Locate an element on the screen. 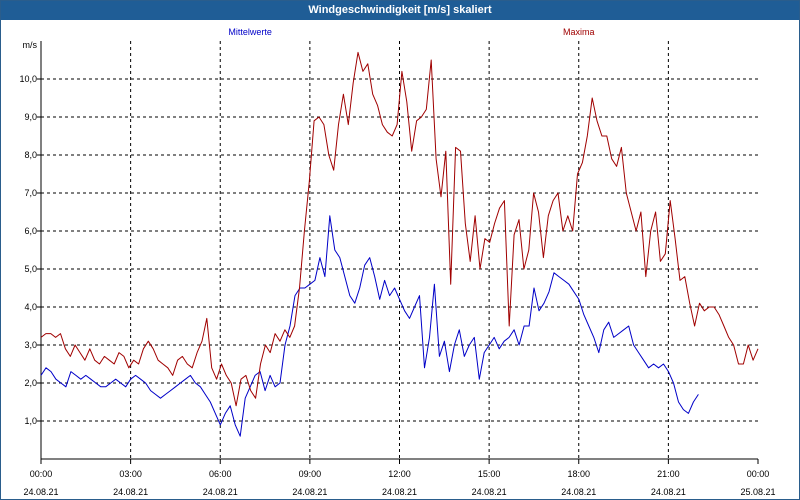 This screenshot has height=500, width=800. y-tick-label: 3,0 is located at coordinates (30, 345).